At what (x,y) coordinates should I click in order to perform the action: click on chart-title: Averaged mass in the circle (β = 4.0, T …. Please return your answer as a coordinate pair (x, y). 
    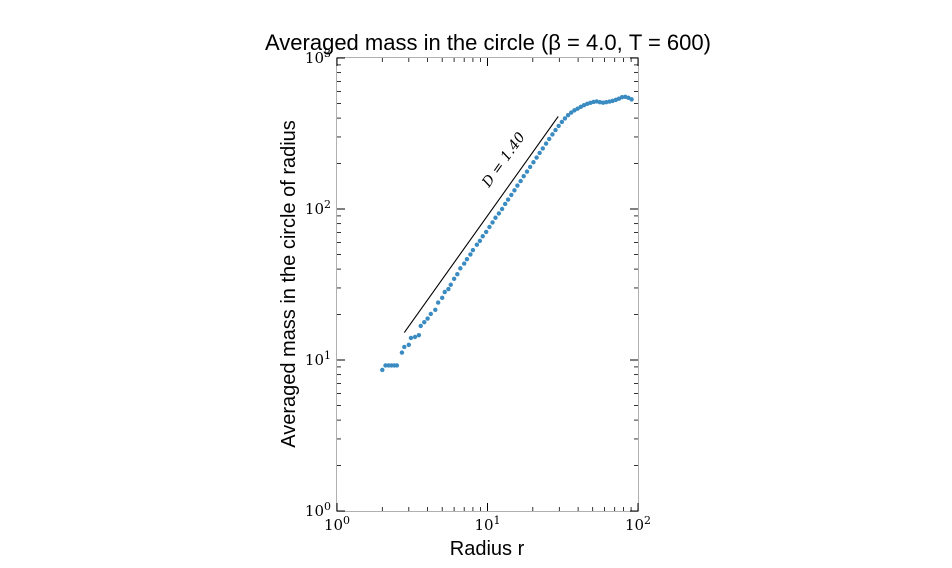
    Looking at the image, I should click on (488, 42).